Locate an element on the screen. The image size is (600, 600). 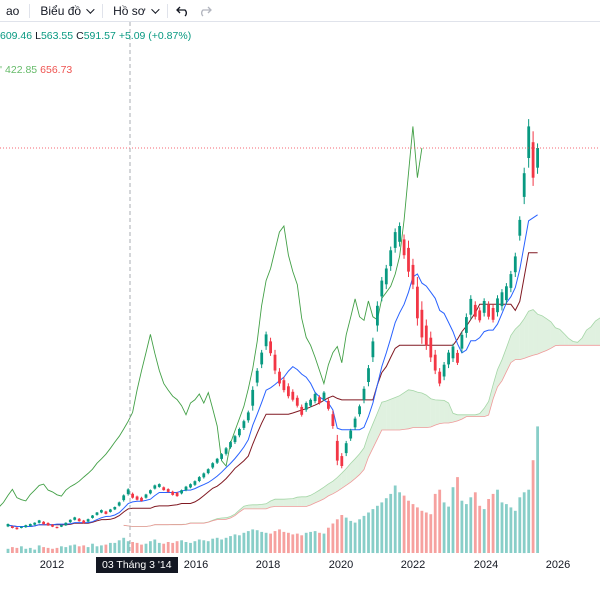
chart-menu-button: Biểu đồ is located at coordinates (66, 11).